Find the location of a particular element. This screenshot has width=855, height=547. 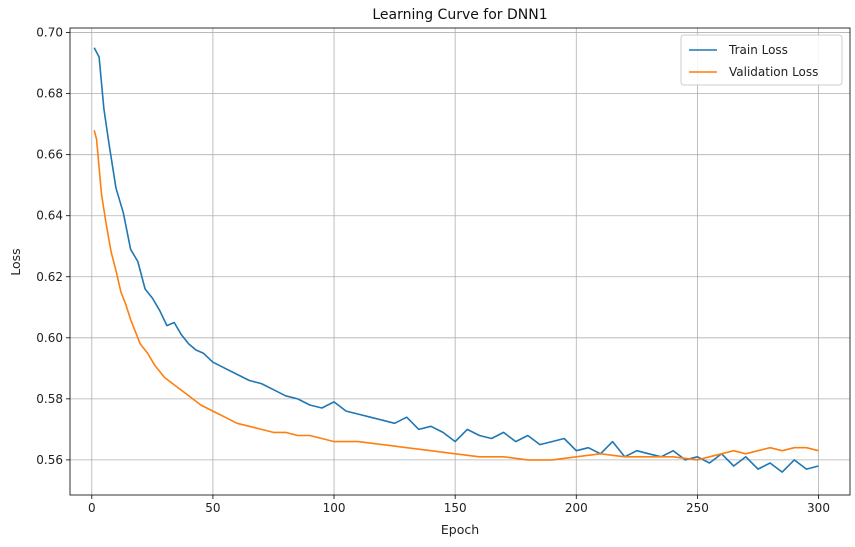

y-tick-label: 0.60 is located at coordinates (49, 338).